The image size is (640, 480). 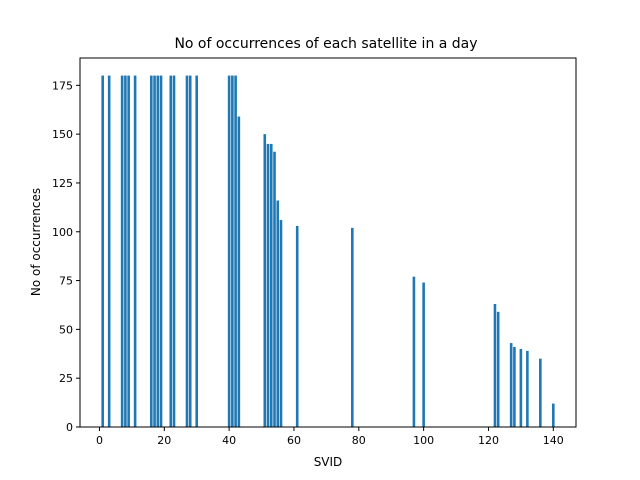 I want to click on y-tick-label: 75, so click(x=66, y=281).